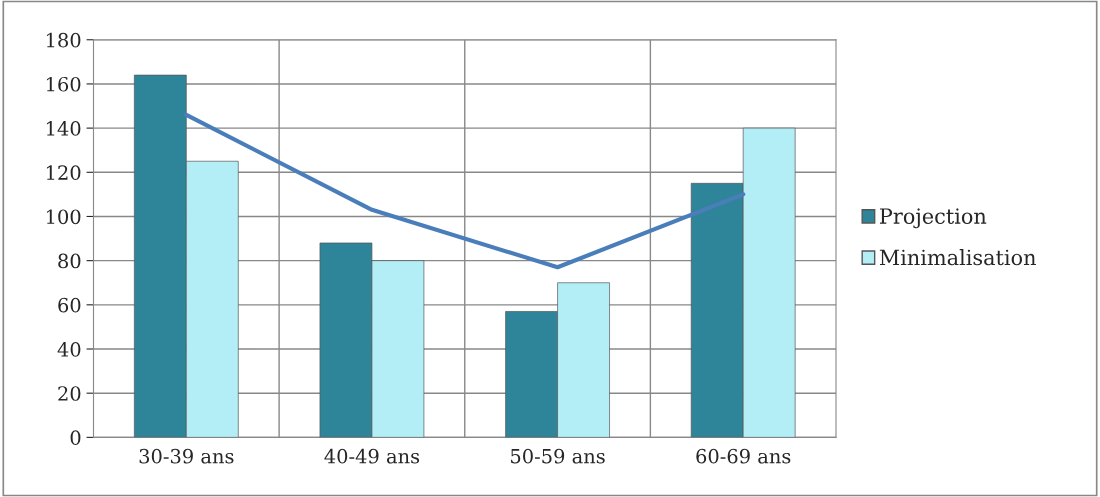 This screenshot has width=1100, height=497. What do you see at coordinates (63, 217) in the screenshot?
I see `y-tick-label: 100` at bounding box center [63, 217].